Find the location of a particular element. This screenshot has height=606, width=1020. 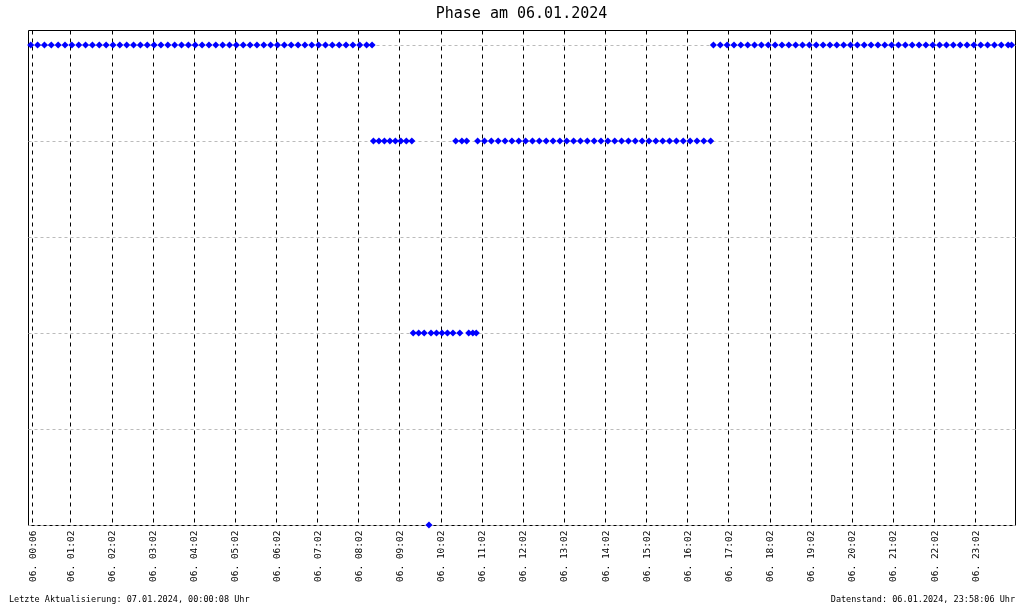

x-tick-label: 06. 07:02 is located at coordinates (317, 556).